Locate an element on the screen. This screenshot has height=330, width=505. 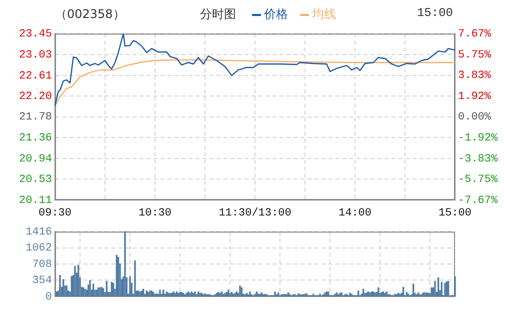
y-tick-label: 22.20 is located at coordinates (35, 96).